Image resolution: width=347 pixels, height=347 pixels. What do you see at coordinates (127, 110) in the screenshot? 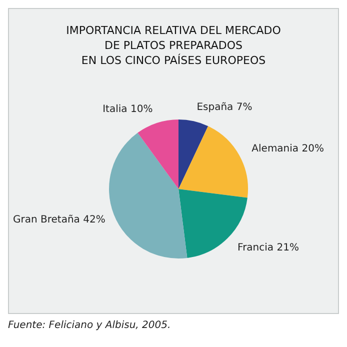
I see `slice-label: Italia 10%` at bounding box center [127, 110].